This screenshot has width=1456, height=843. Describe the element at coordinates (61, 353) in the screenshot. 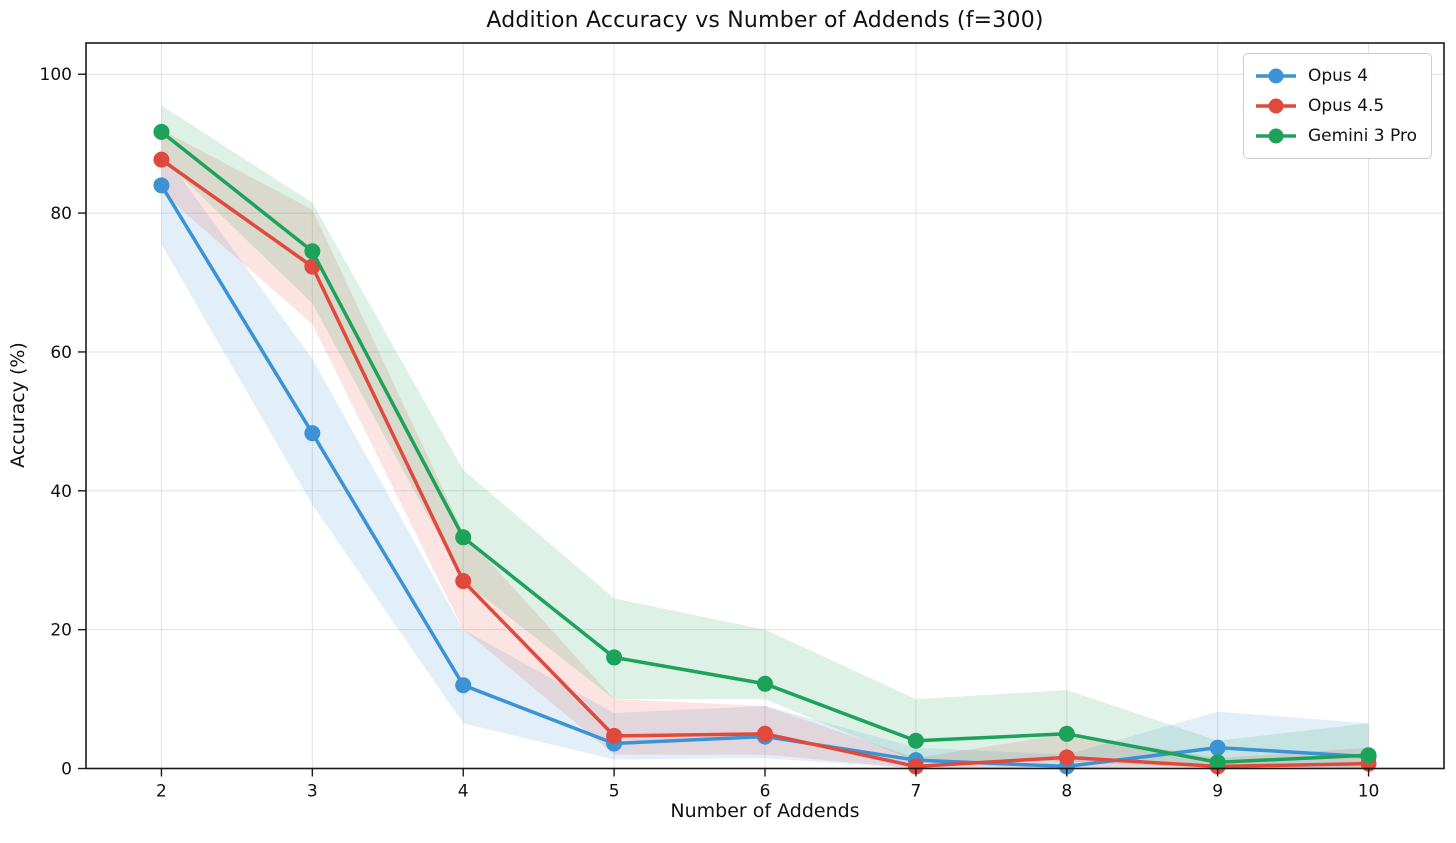

I see `y-tick-label: 60` at that location.